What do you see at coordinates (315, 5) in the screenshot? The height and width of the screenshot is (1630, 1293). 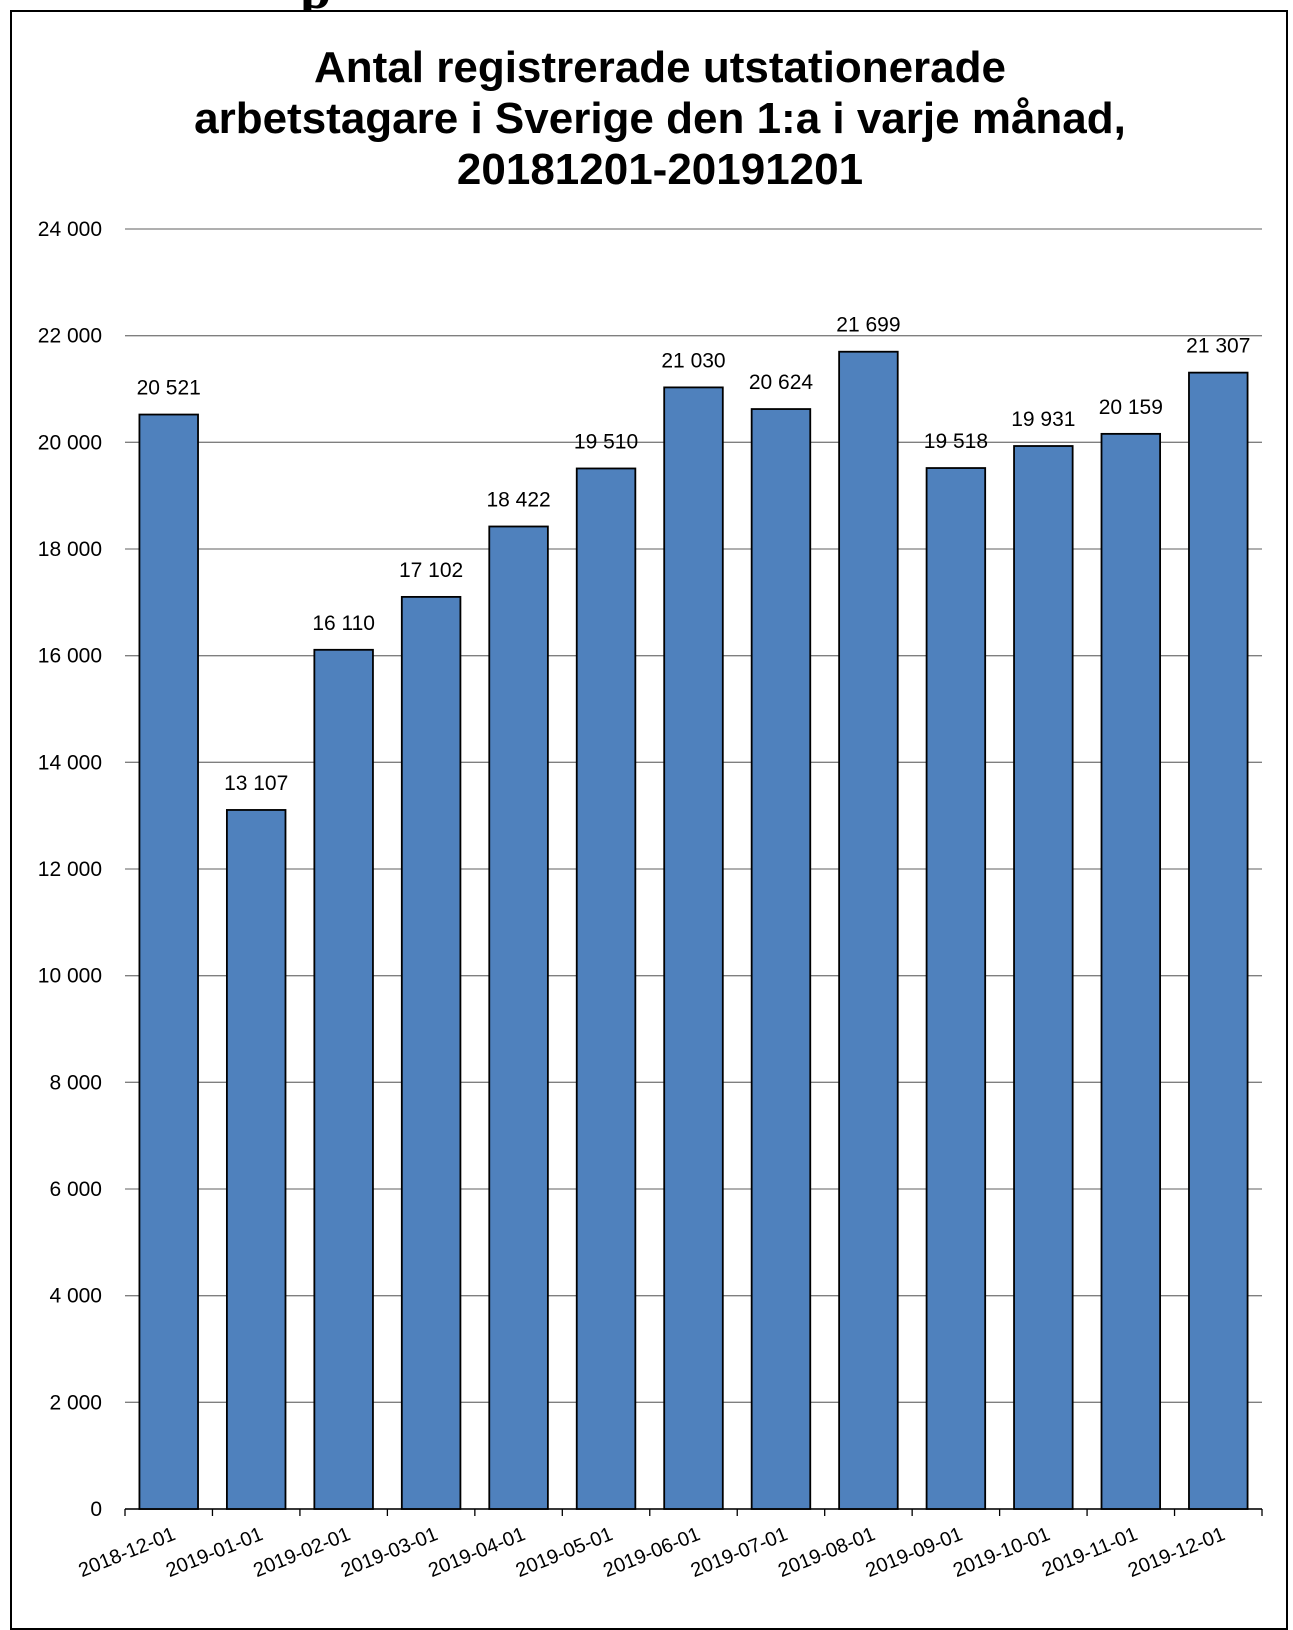 I see `cropped-heading-text: p` at bounding box center [315, 5].